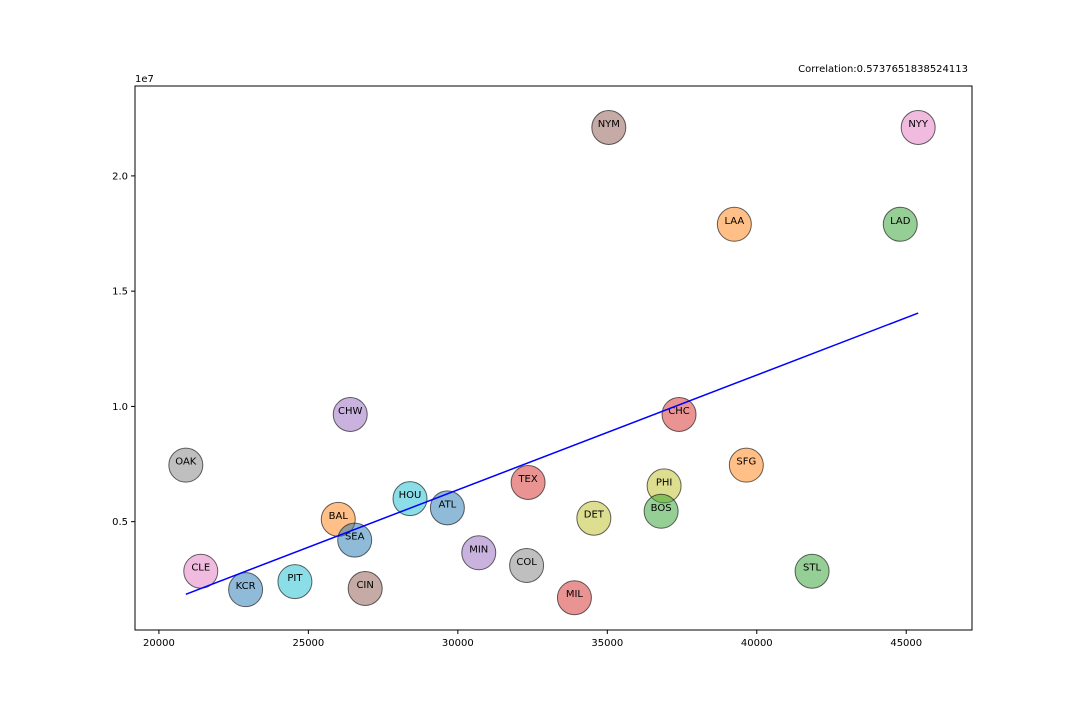  I want to click on y-tick-label: 1.0, so click(120, 407).